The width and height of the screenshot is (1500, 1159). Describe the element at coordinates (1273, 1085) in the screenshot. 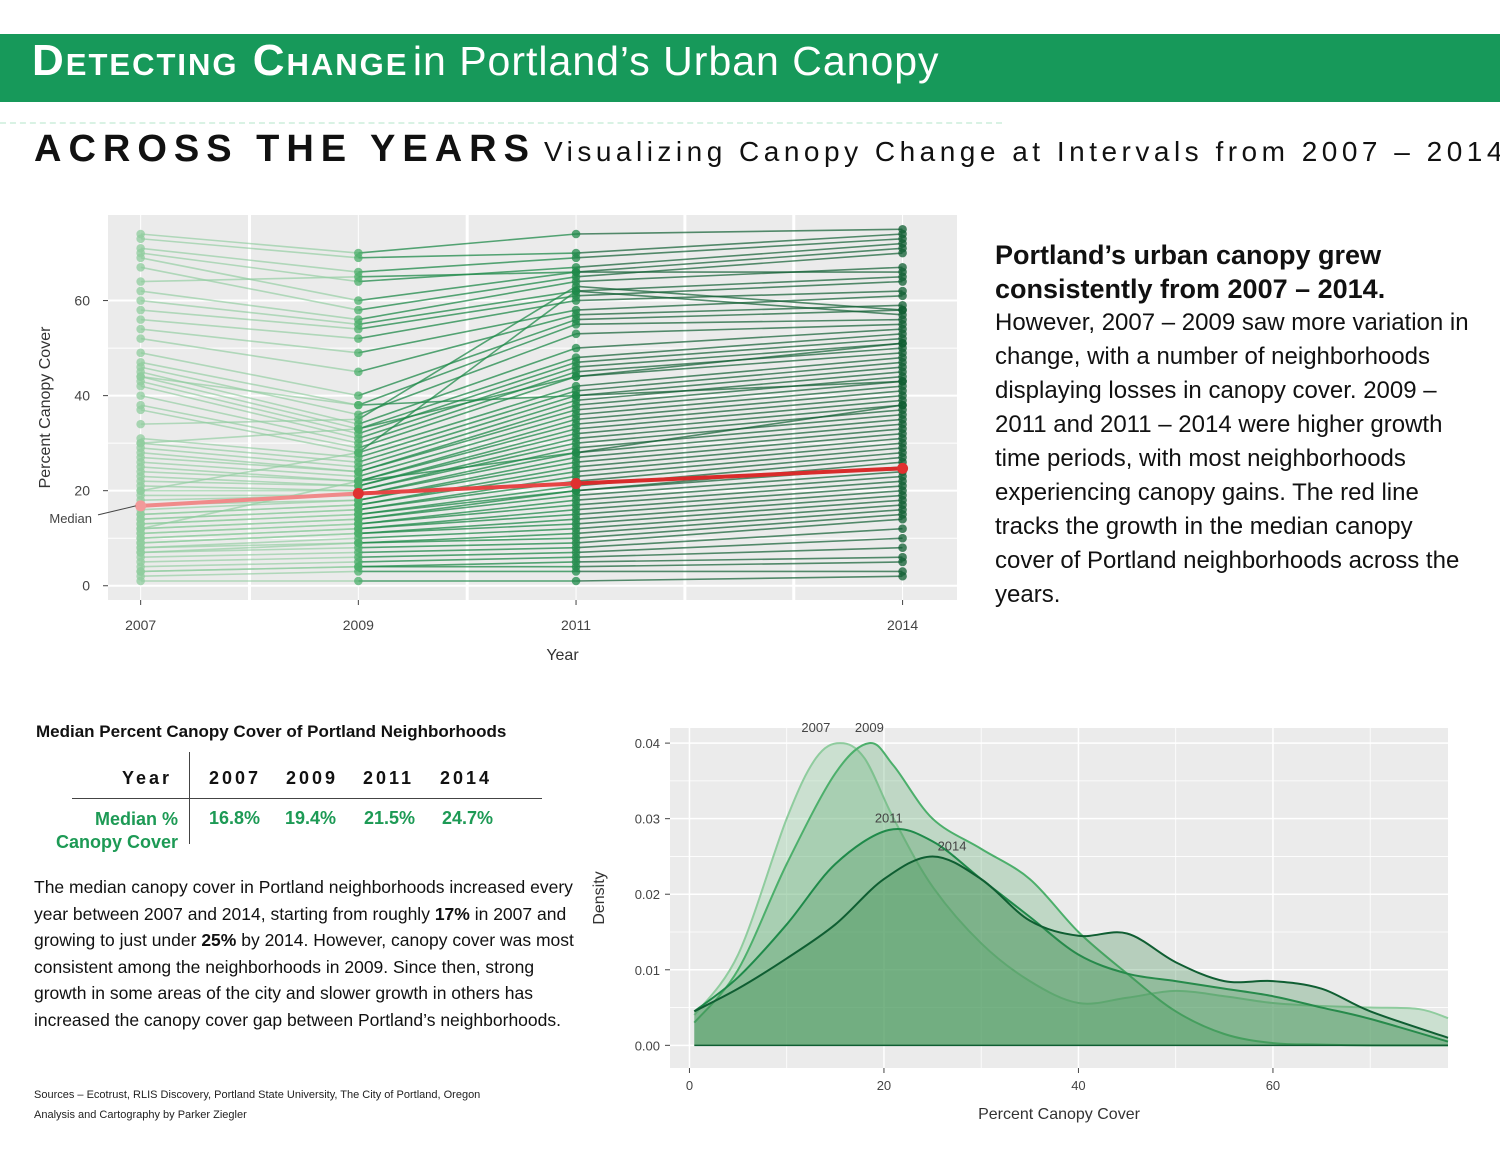

I see `density-x-tick-label: 60` at that location.